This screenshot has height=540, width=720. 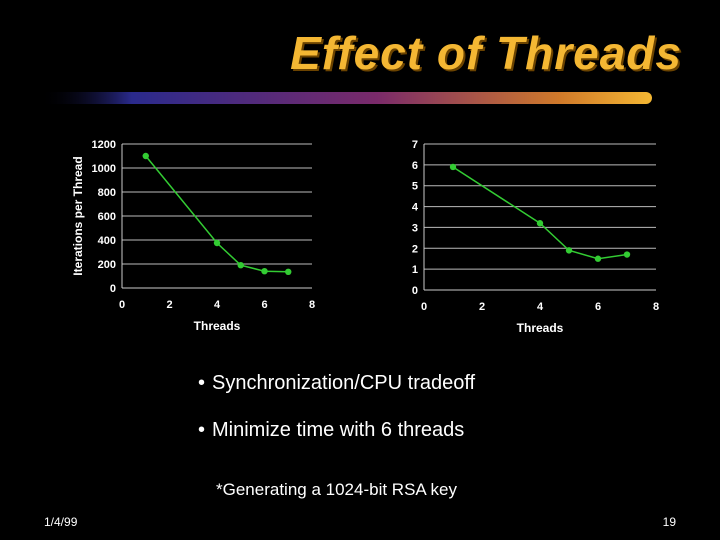 What do you see at coordinates (107, 241) in the screenshot?
I see `y-tick-label: 400` at bounding box center [107, 241].